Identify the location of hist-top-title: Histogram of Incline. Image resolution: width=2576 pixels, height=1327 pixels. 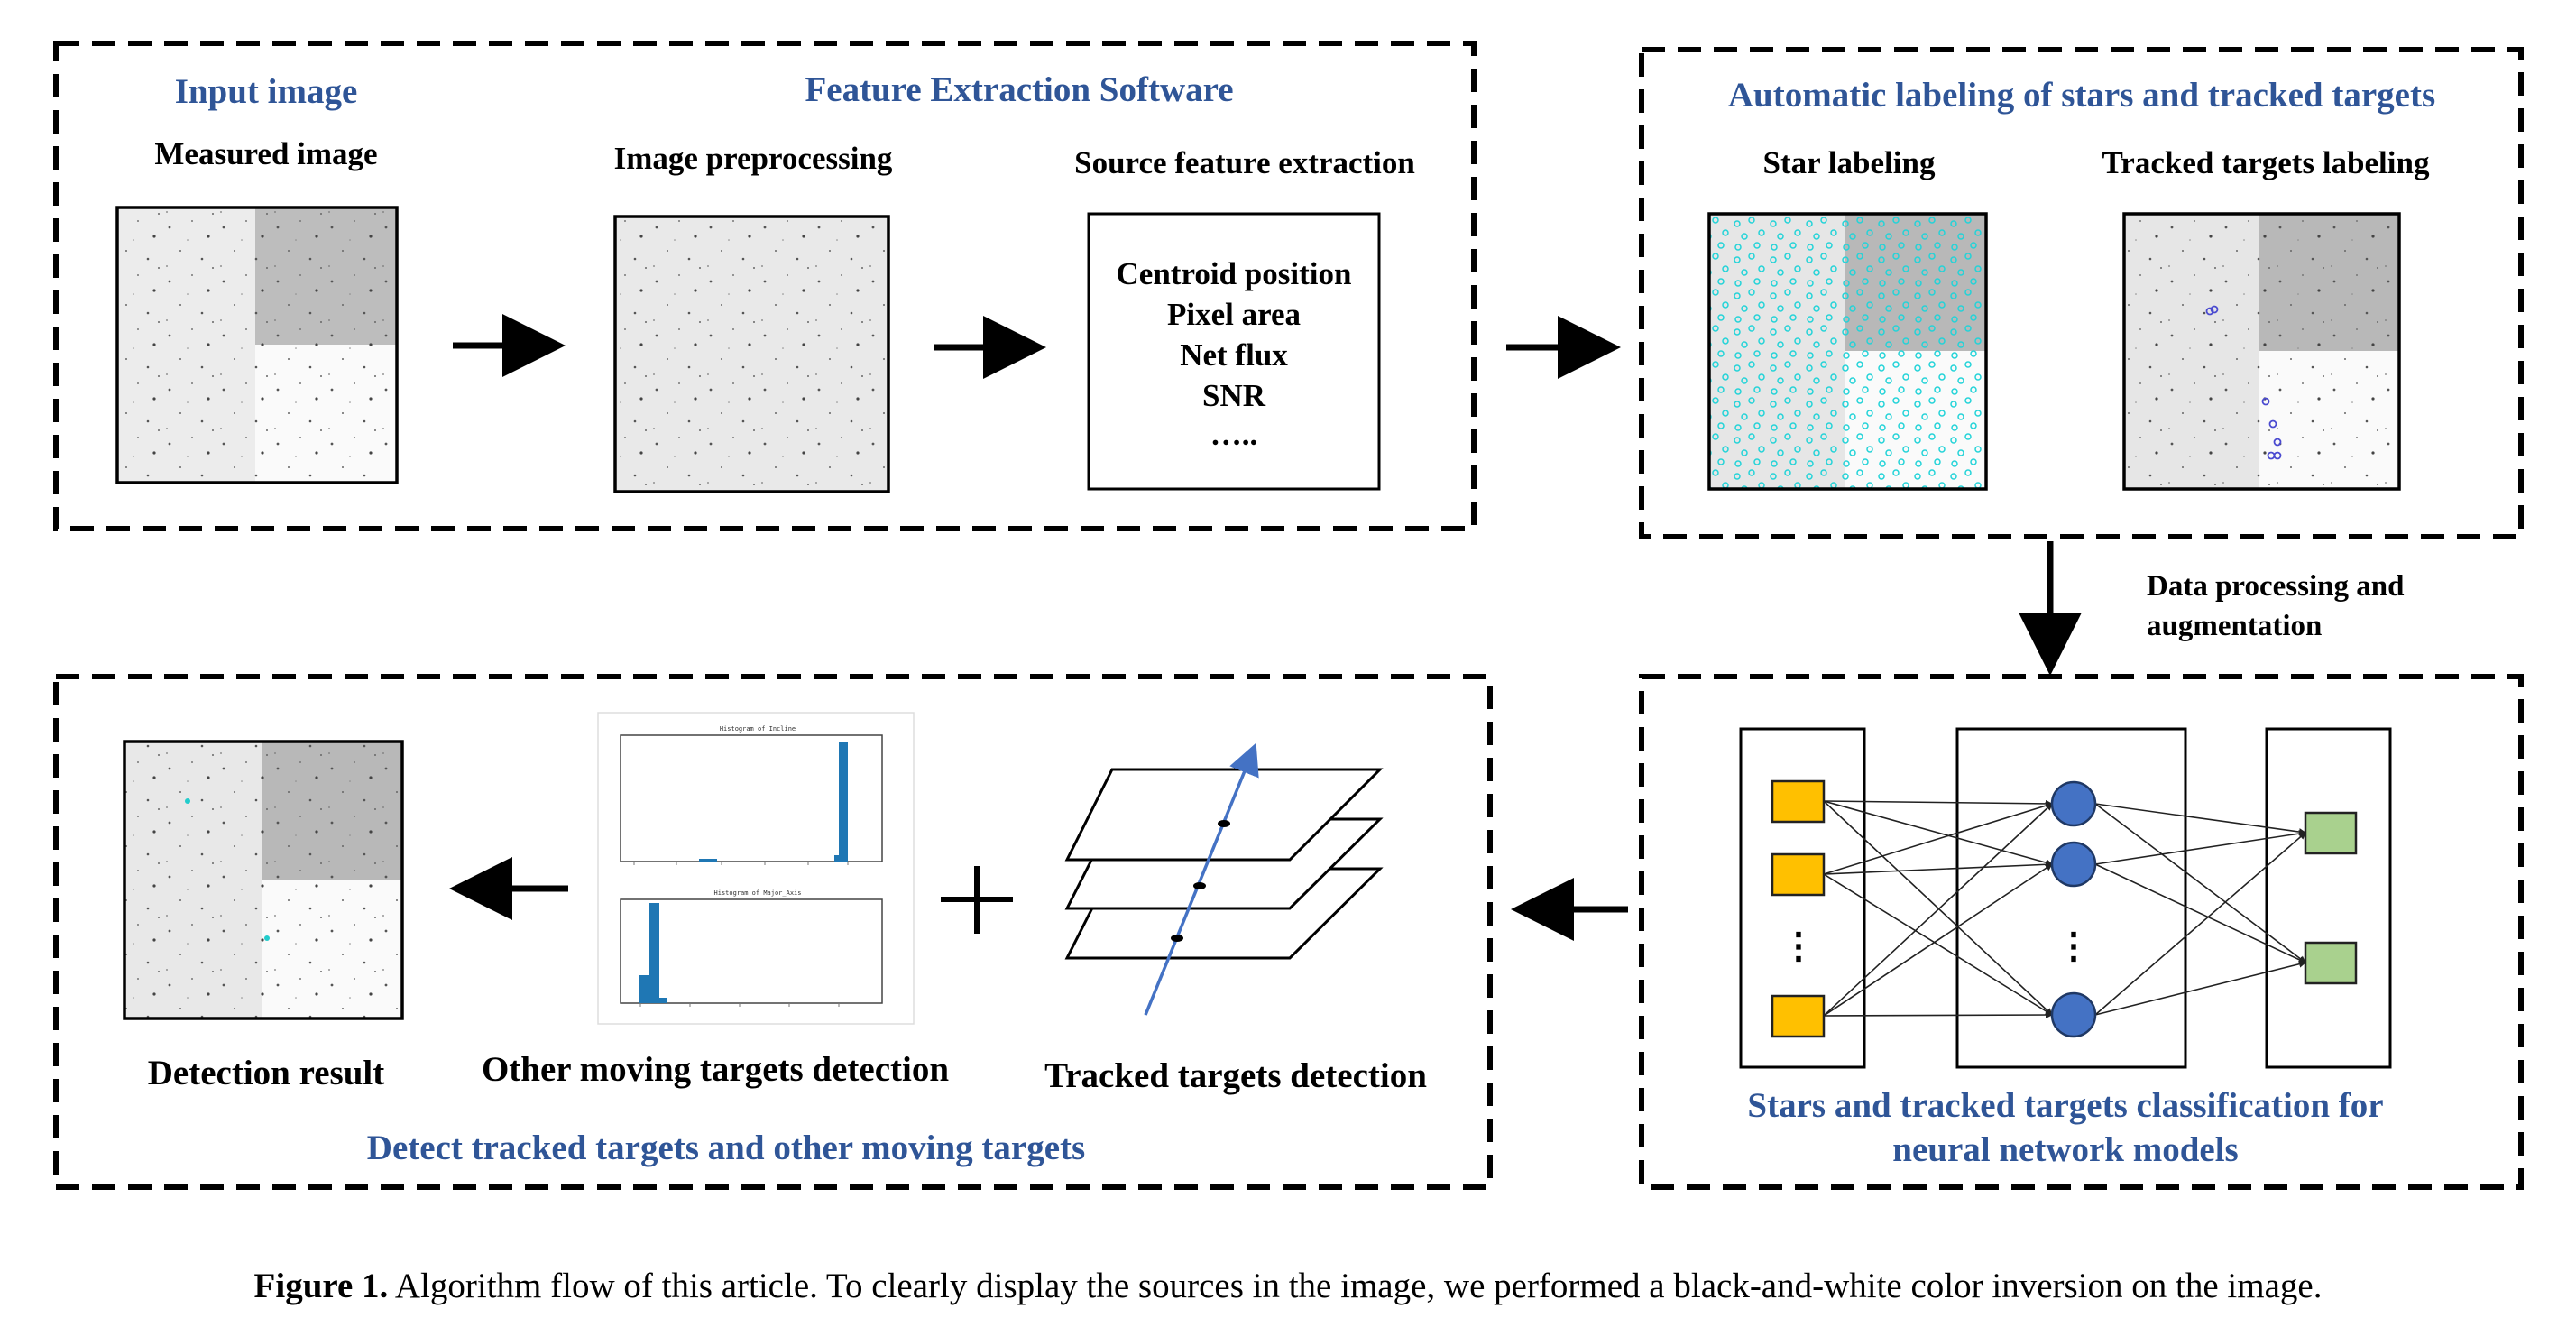
(758, 729).